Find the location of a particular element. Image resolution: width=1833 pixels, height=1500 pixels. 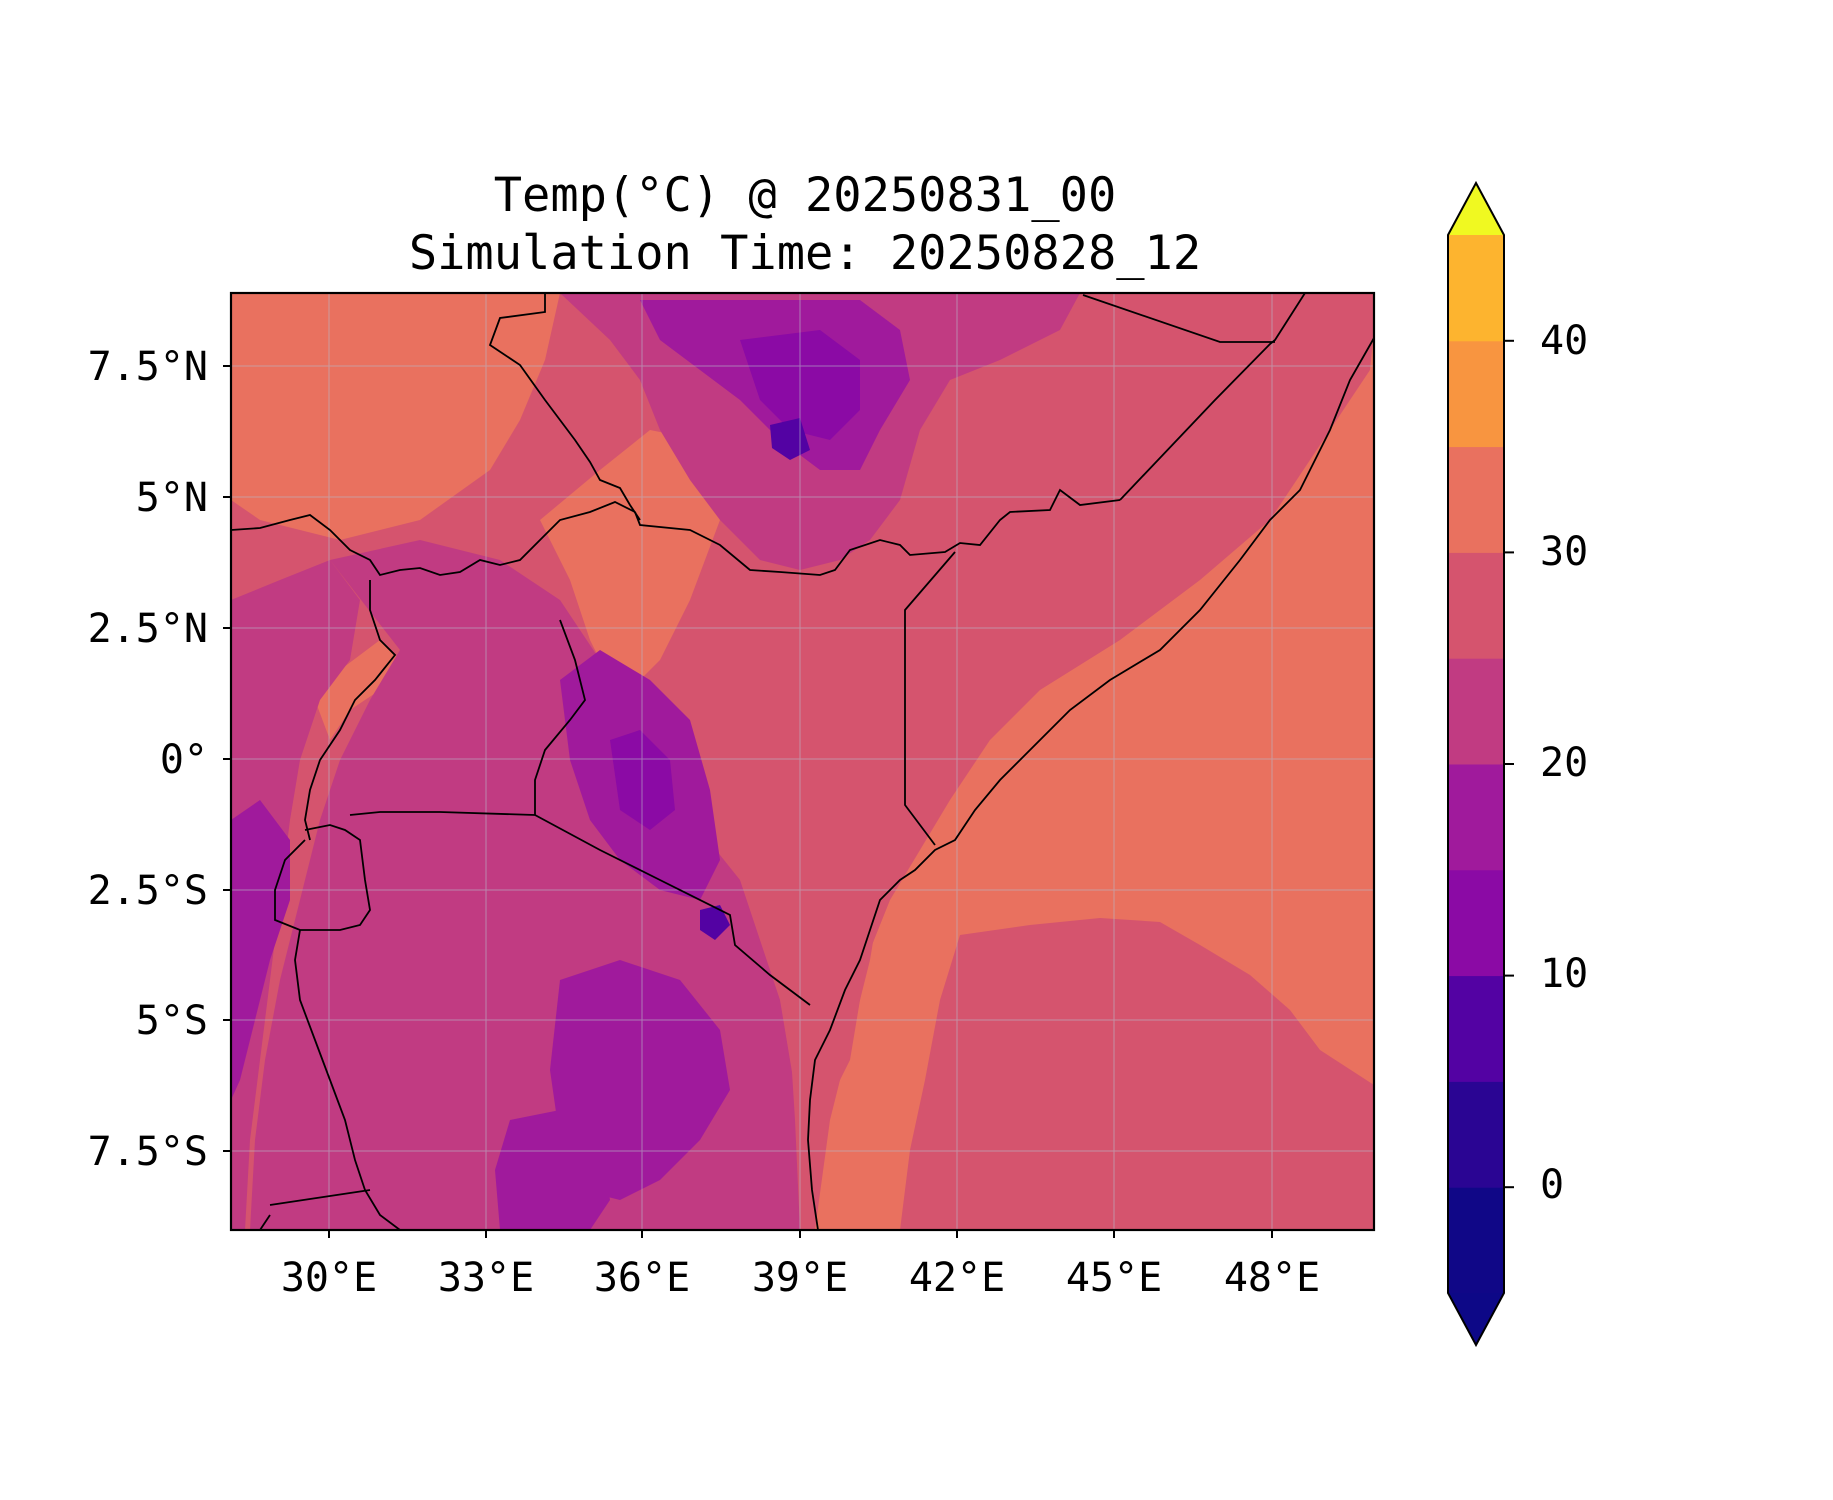

field-somalia-inland-south is located at coordinates (1137, 1074).